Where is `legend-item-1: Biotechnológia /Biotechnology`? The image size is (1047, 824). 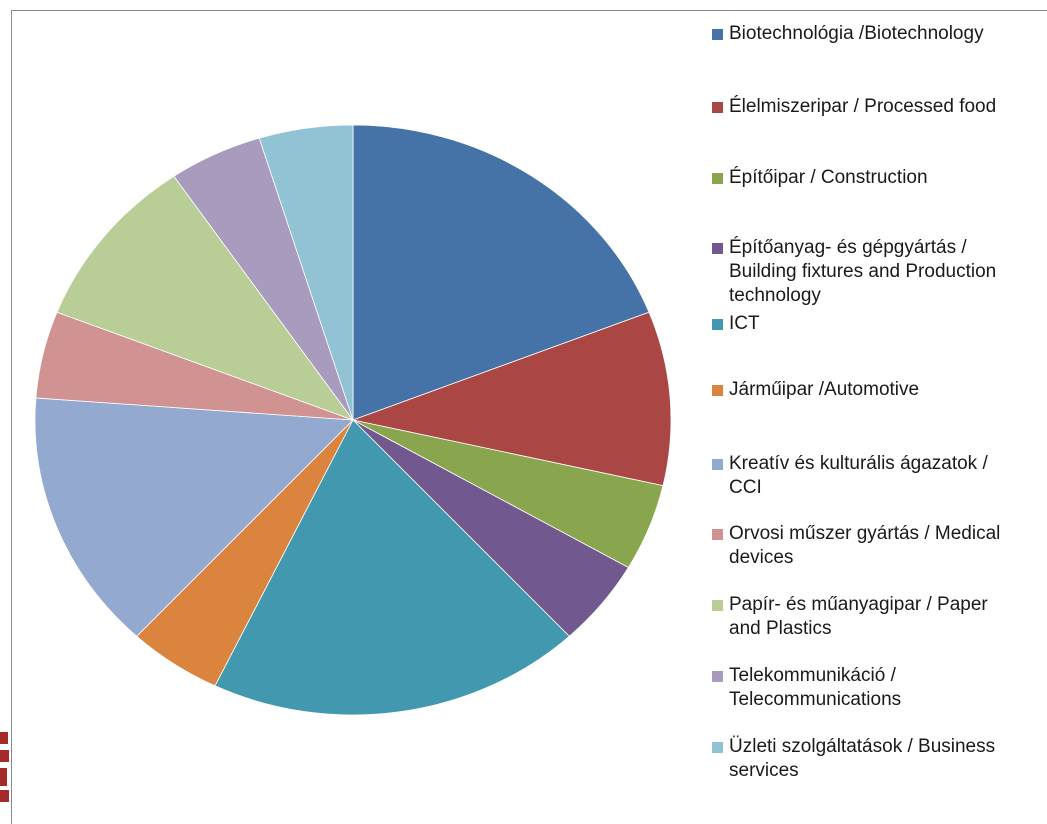 legend-item-1: Biotechnológia /Biotechnology is located at coordinates (877, 34).